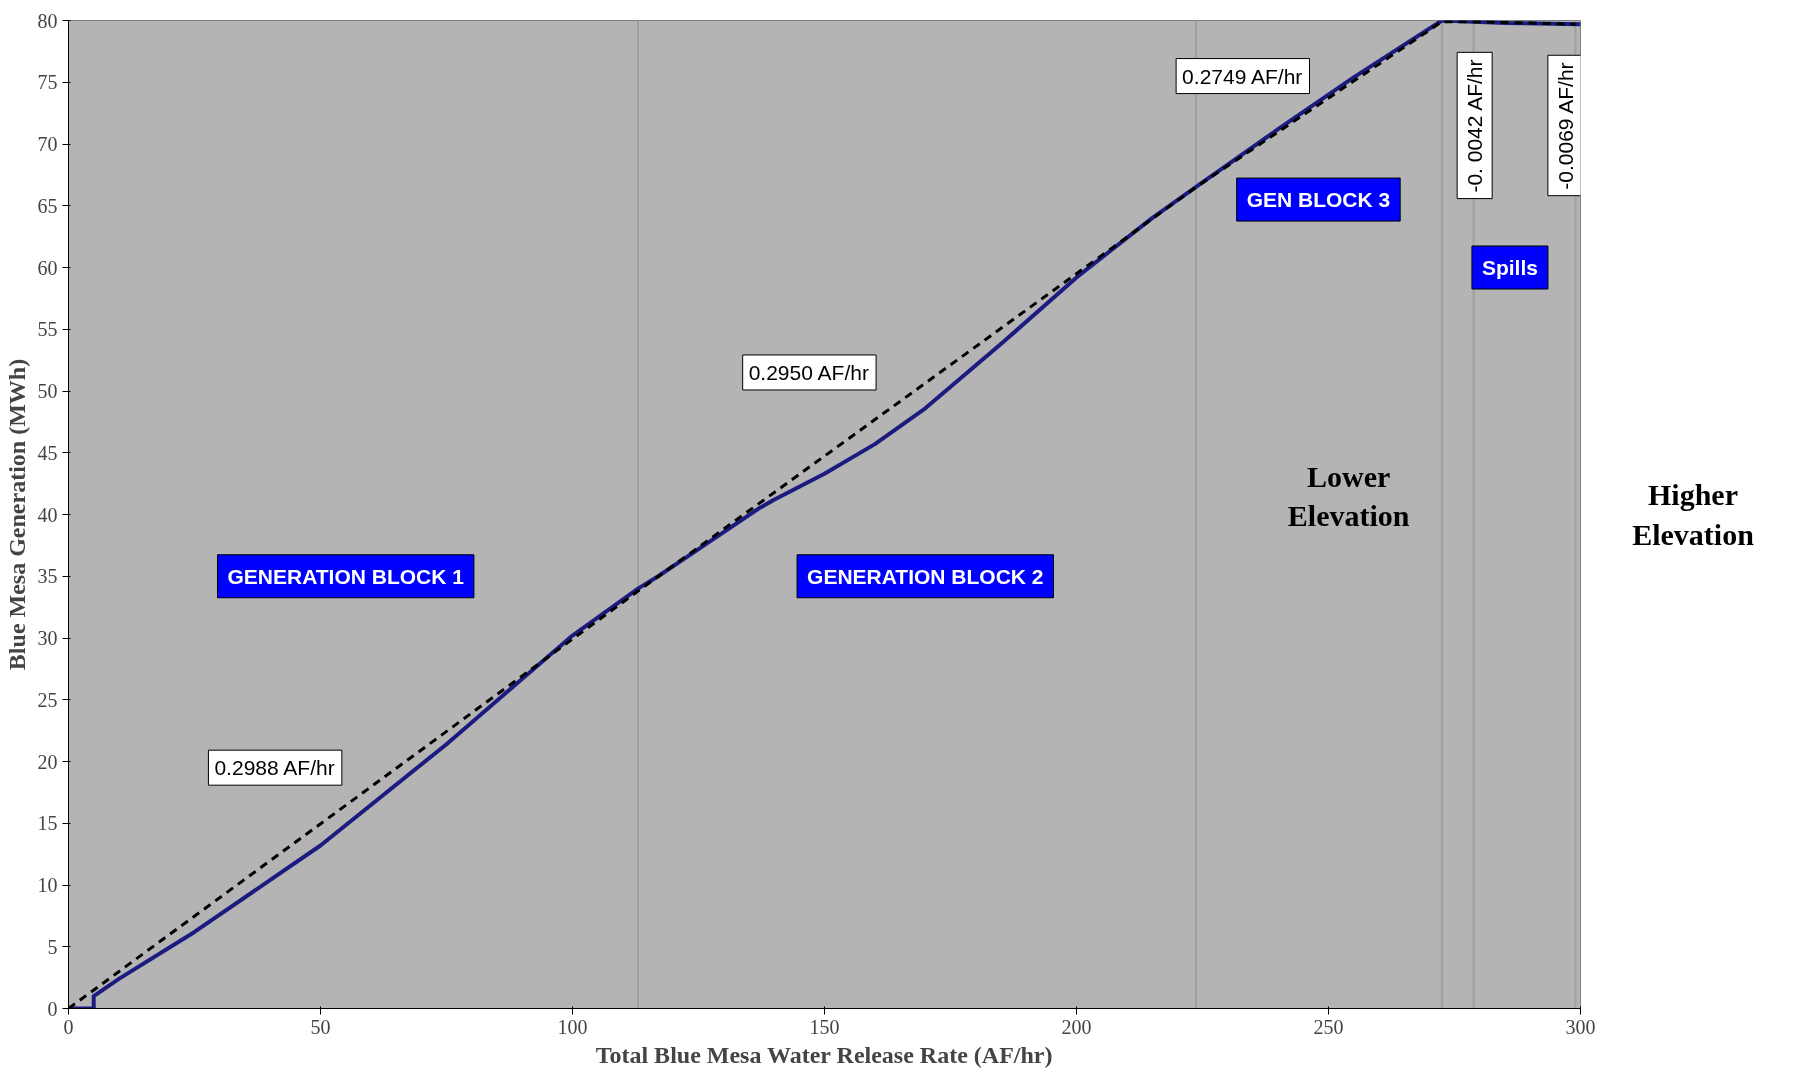  I want to click on annotation: GEN BLOCK 3, so click(1318, 200).